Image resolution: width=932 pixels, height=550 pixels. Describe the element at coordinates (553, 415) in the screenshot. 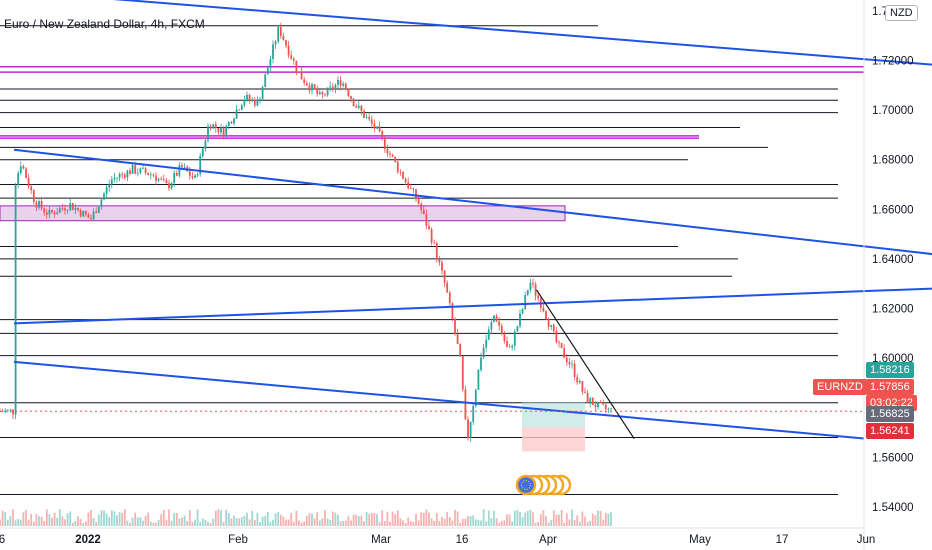

I see `profit-target-box` at that location.